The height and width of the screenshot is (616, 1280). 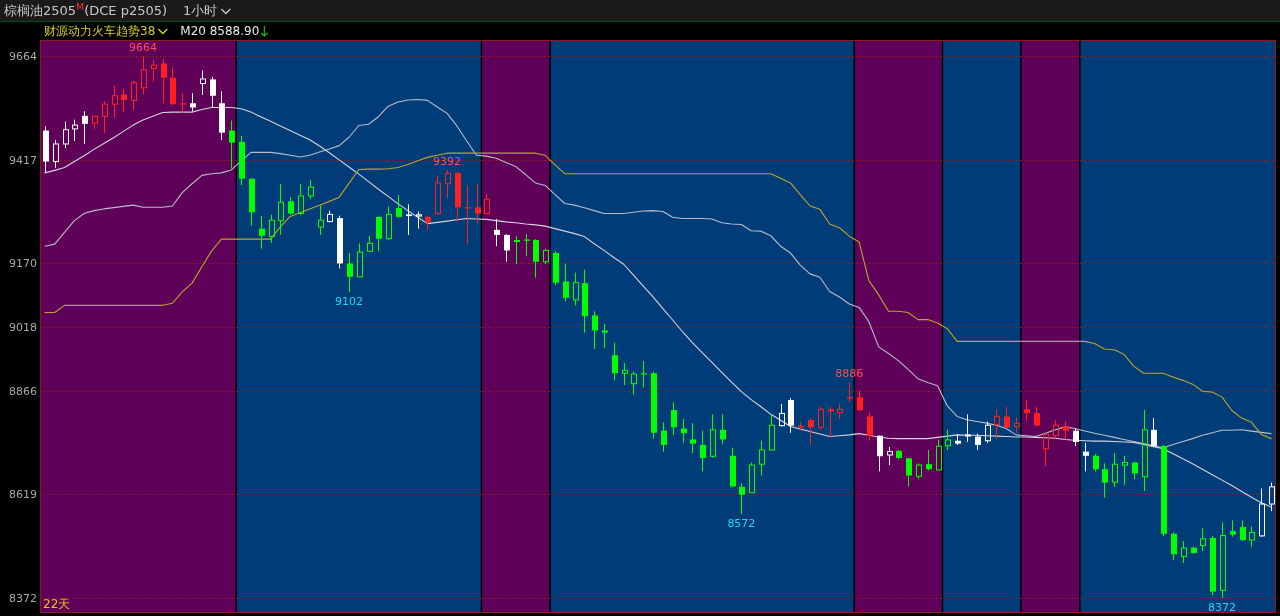 I want to click on y-tick-label: 9417, so click(x=23, y=160).